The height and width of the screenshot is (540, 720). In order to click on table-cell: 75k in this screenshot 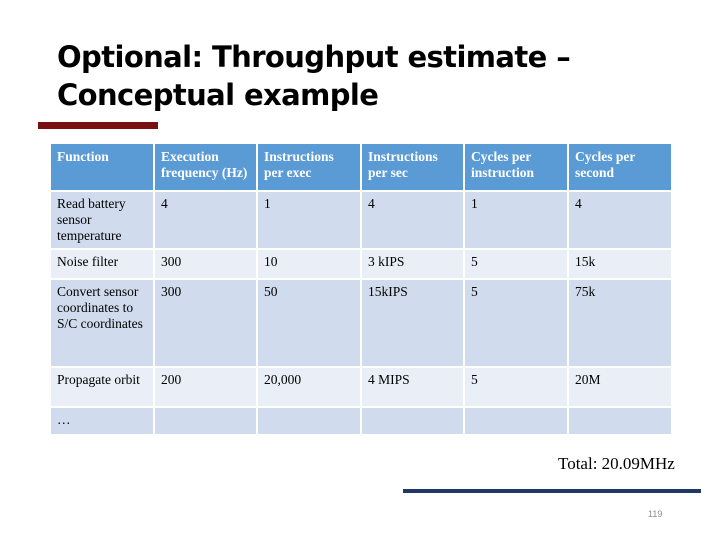, I will do `click(620, 323)`.